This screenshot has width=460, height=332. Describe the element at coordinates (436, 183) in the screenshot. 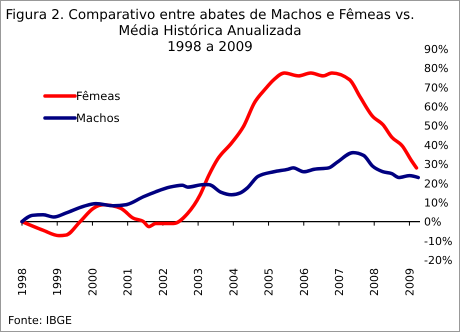

I see `y-tick-label: 20%` at that location.